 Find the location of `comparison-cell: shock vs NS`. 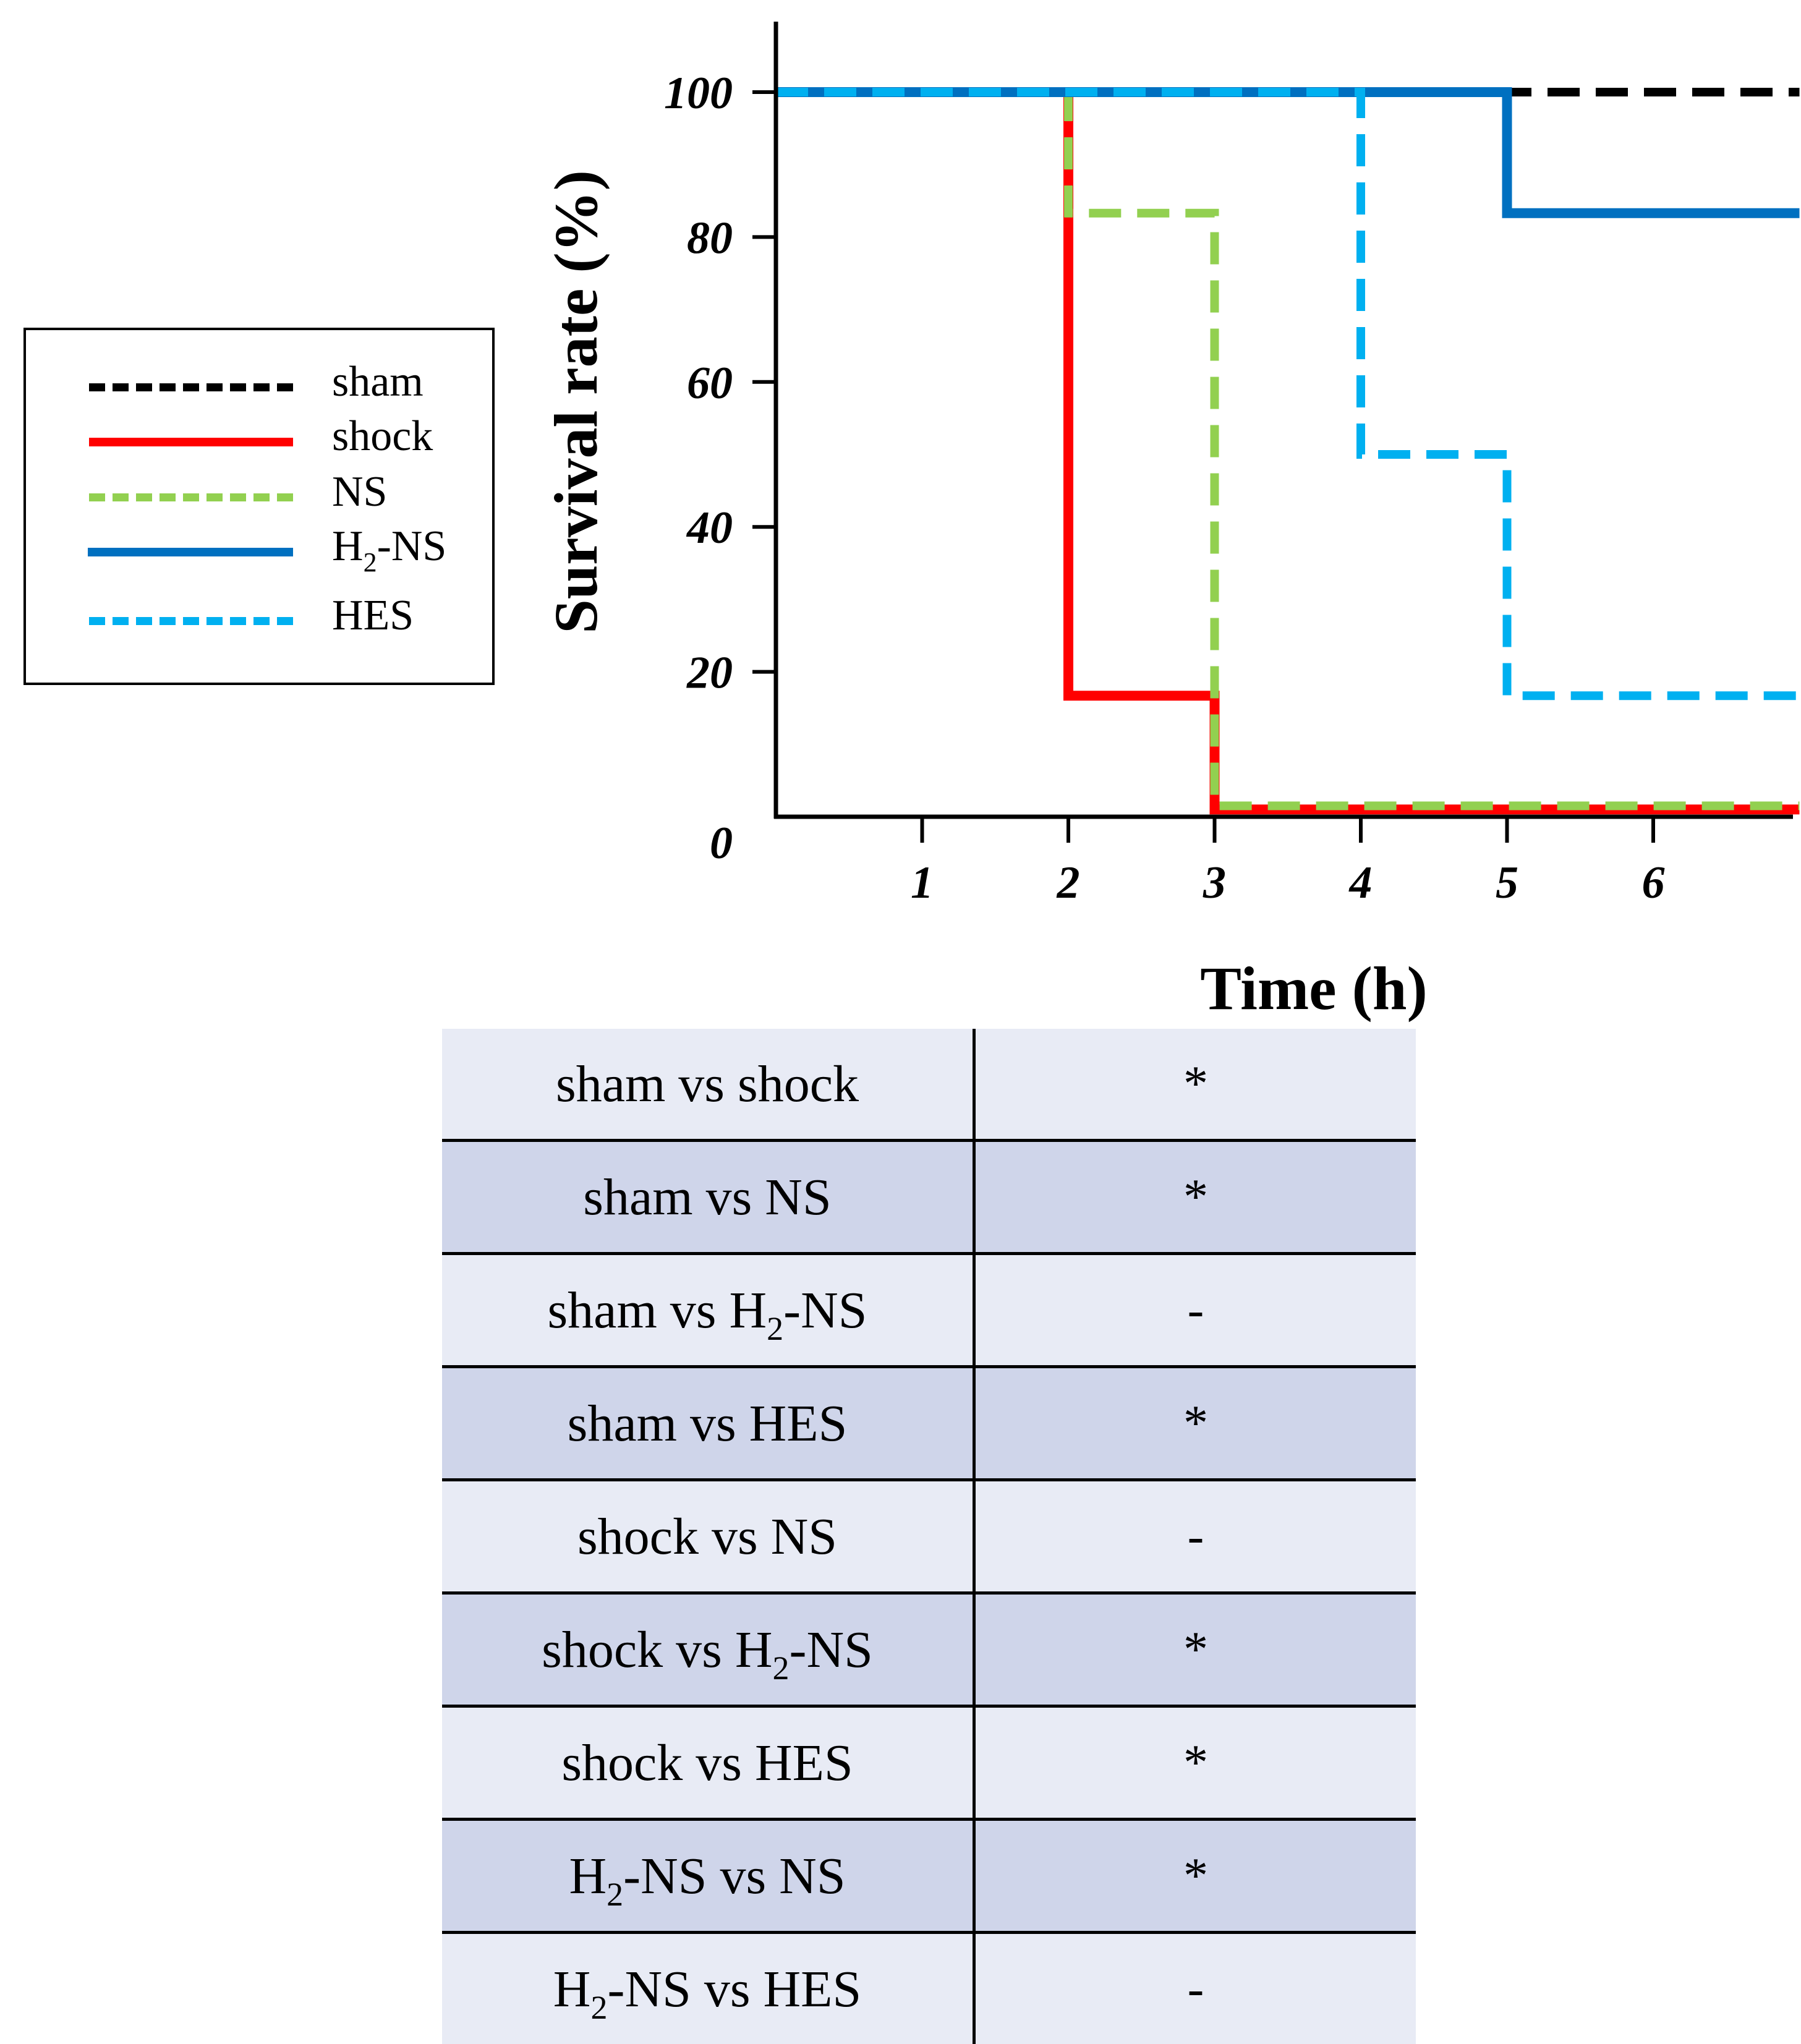

comparison-cell: shock vs NS is located at coordinates (708, 1536).